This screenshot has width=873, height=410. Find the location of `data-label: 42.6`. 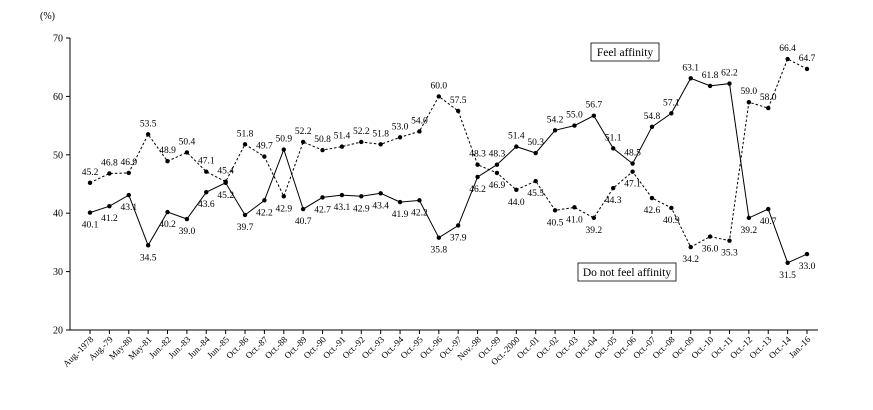

data-label: 42.6 is located at coordinates (652, 211).